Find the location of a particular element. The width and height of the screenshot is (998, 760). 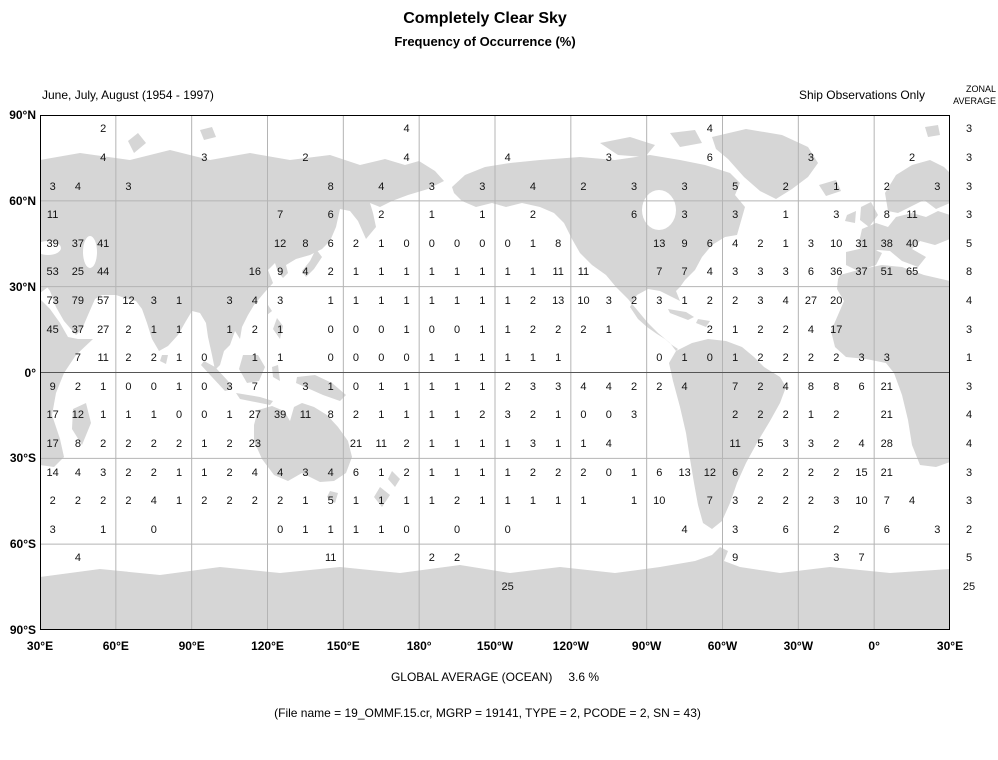

grid-cell-value: 12 is located at coordinates (280, 243).